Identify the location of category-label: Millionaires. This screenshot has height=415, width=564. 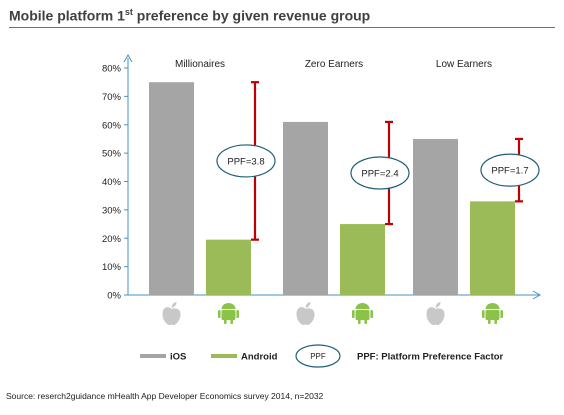
(200, 64).